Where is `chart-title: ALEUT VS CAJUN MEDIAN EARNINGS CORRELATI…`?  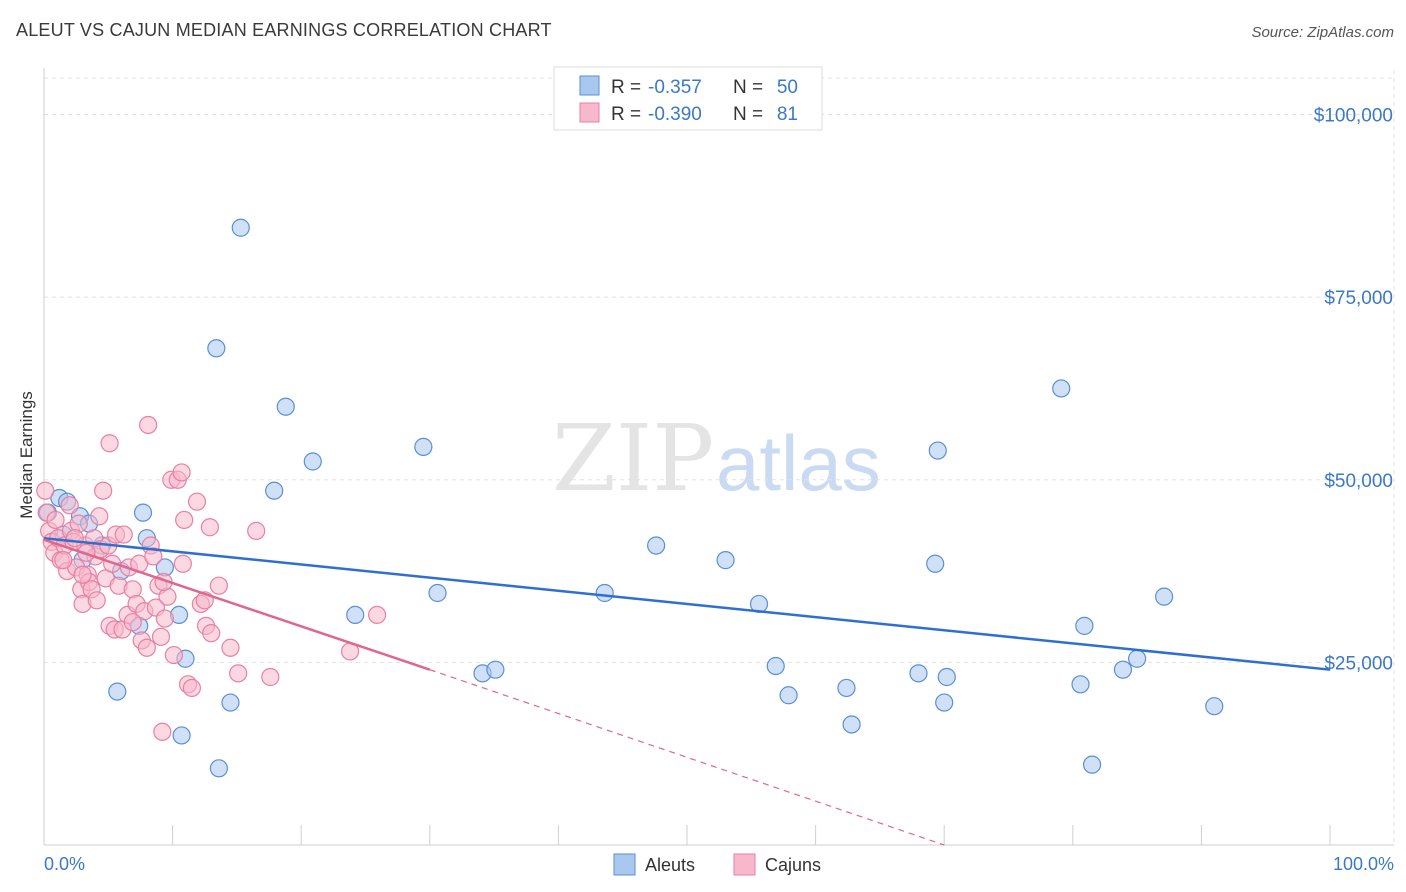
chart-title: ALEUT VS CAJUN MEDIAN EARNINGS CORRELATI… is located at coordinates (284, 30).